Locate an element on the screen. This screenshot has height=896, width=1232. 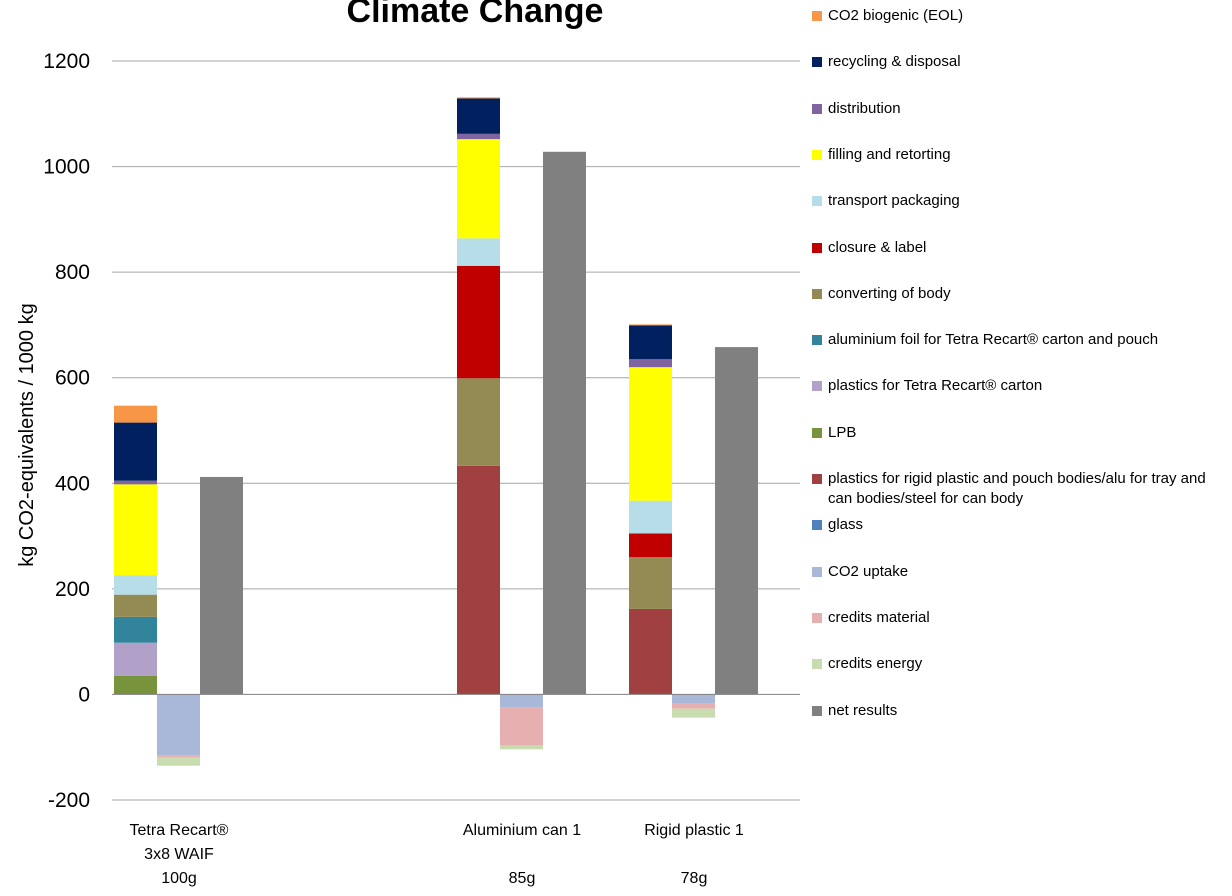
y-tick-label: 1000 is located at coordinates (66, 167).